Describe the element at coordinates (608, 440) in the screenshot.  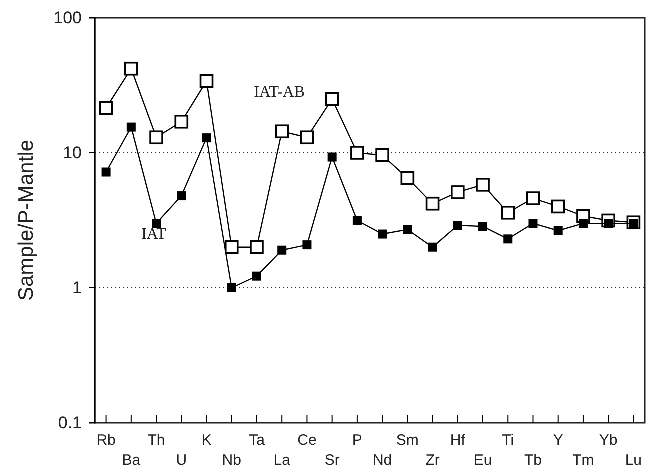
I see `x-tick-label: Yb` at that location.